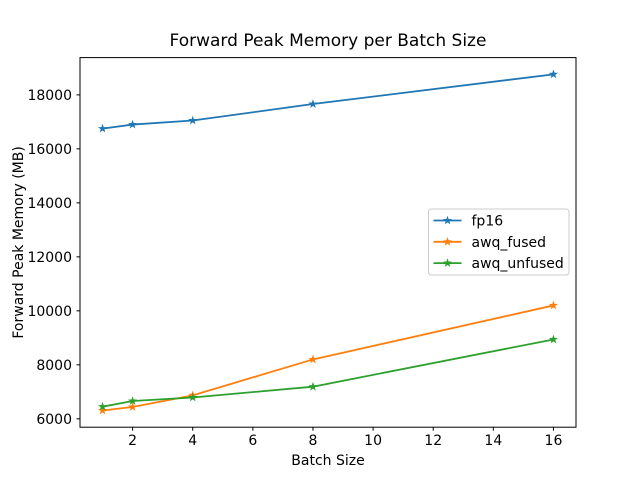 This screenshot has height=480, width=640. Describe the element at coordinates (192, 441) in the screenshot. I see `x-tick-label: 4` at that location.